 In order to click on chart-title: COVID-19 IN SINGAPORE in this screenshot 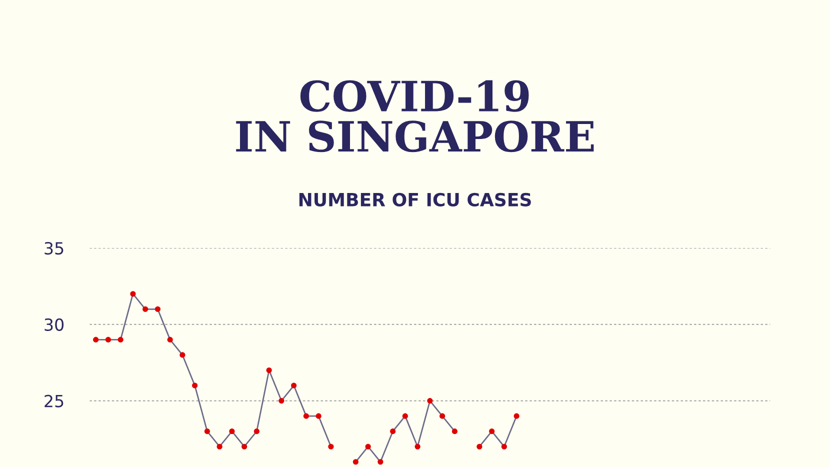, I will do `click(415, 116)`.